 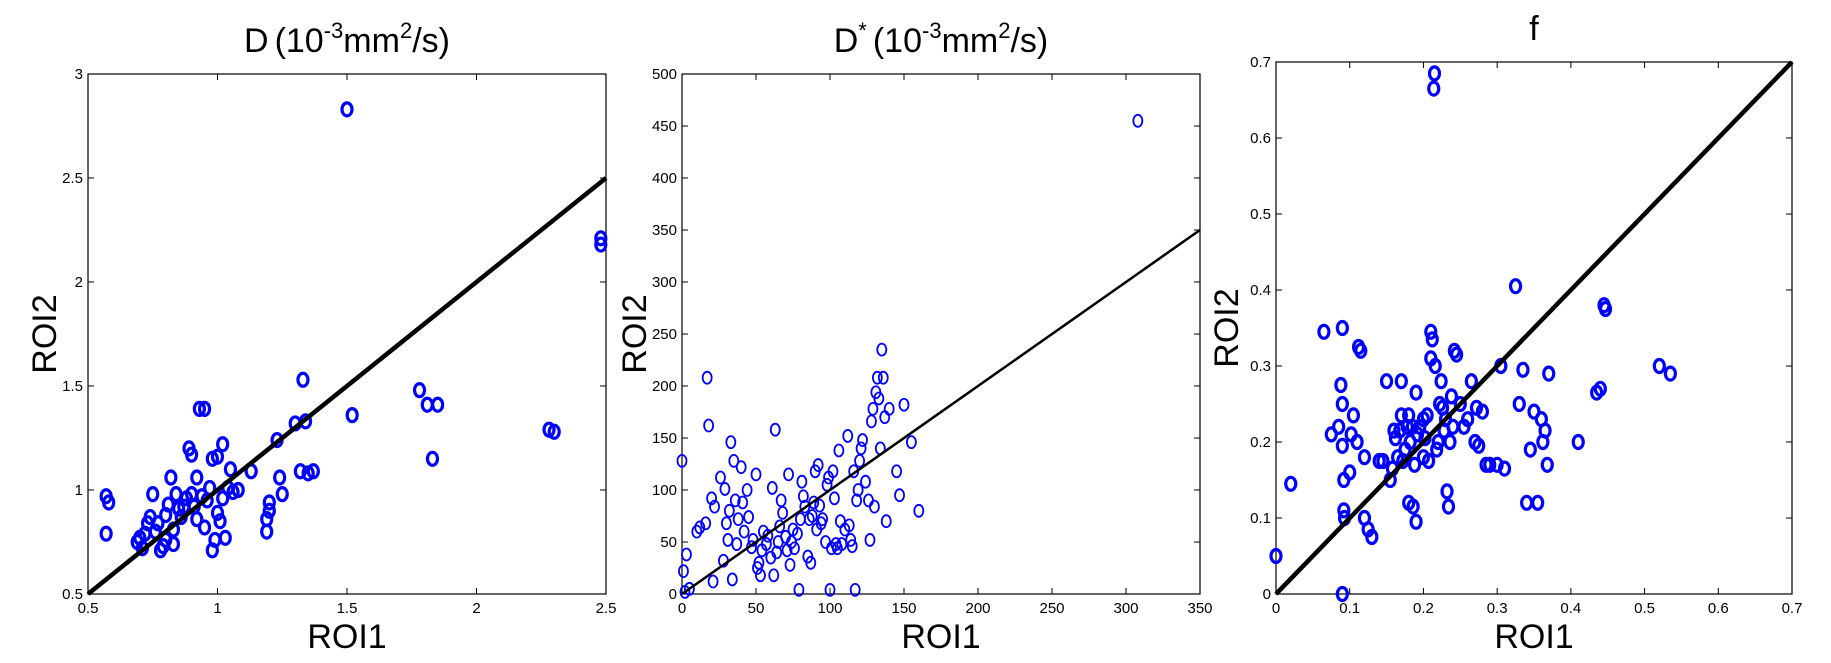 I want to click on x-tick-label: 100, so click(x=829, y=608).